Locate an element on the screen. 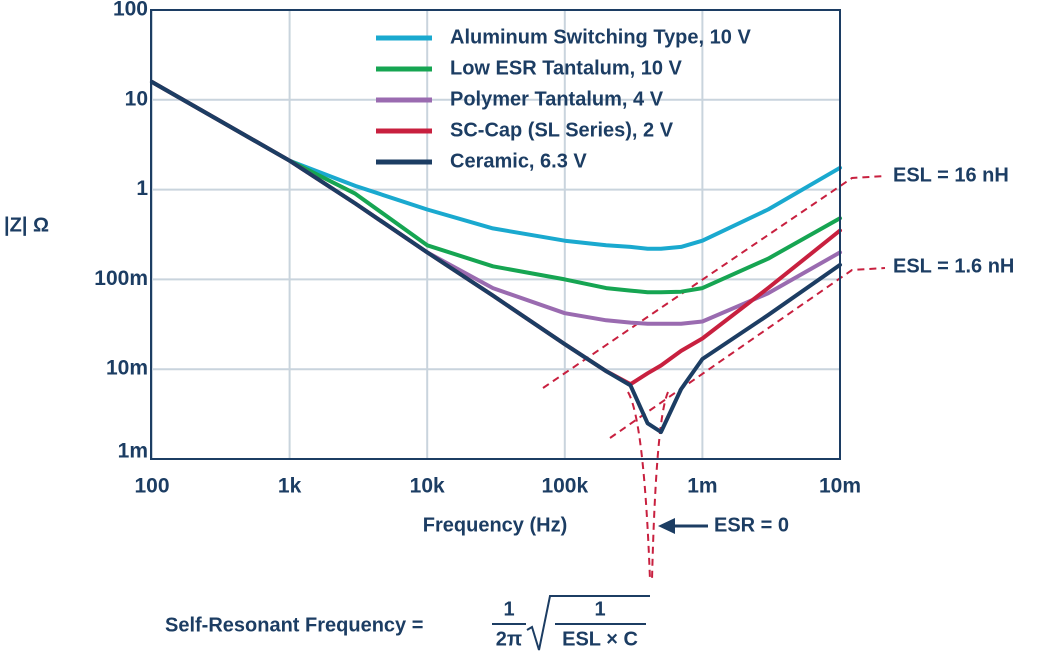  x-axis-label: Frequency (Hz) is located at coordinates (495, 525).